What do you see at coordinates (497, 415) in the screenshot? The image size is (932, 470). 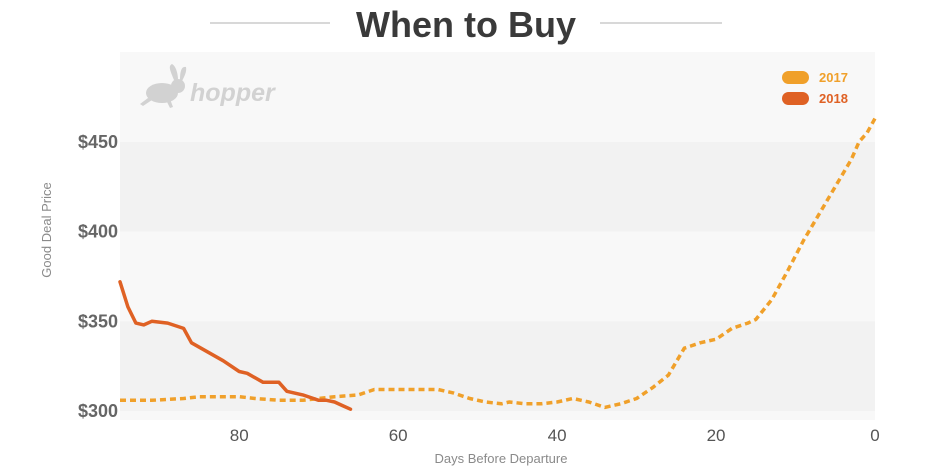 I see `background-band` at bounding box center [497, 415].